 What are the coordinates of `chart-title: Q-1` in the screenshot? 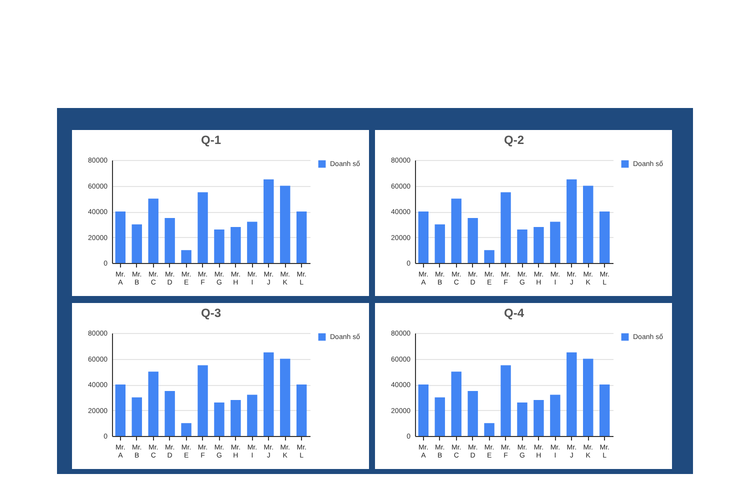 It's located at (211, 140).